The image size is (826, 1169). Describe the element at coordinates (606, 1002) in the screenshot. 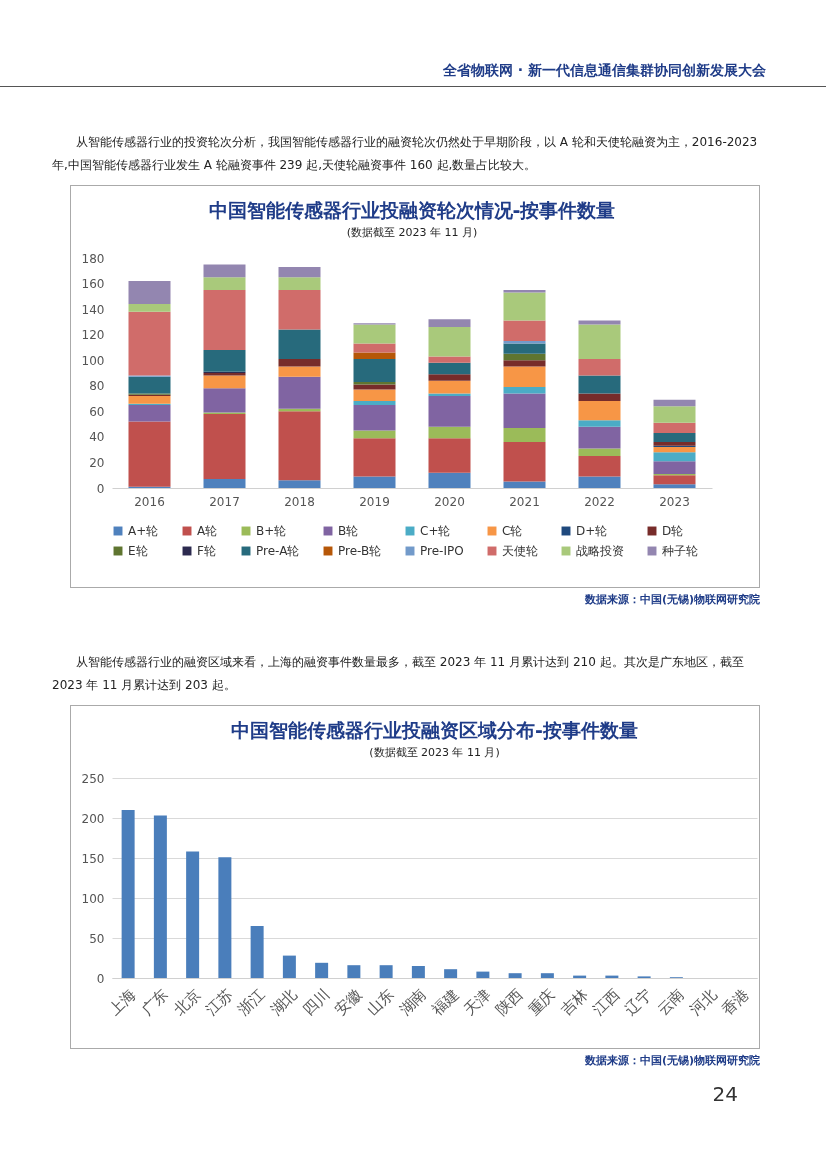

I see `x-tick-label: 江西` at that location.